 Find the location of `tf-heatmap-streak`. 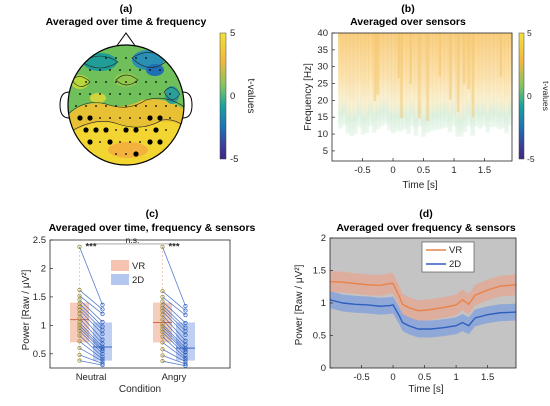

tf-heatmap-streak is located at coordinates (378, 64).